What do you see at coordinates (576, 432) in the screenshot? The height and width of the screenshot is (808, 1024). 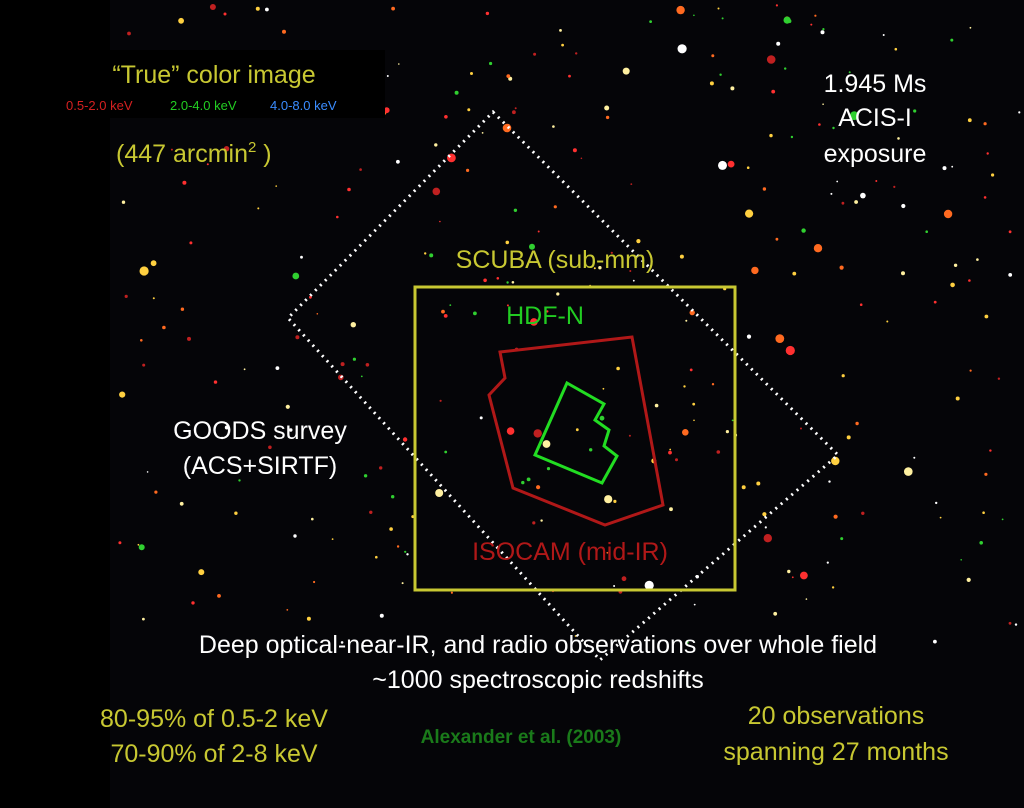 I see `hdfn-outline` at bounding box center [576, 432].